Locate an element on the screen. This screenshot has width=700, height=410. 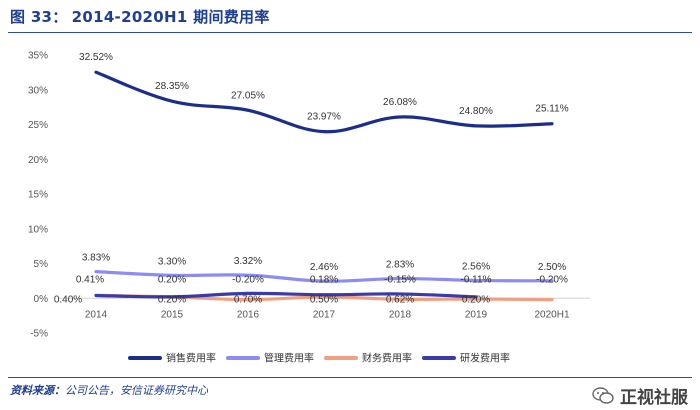
source-note: 资料来源：公司公告，安信证券研究中心 is located at coordinates (109, 390).